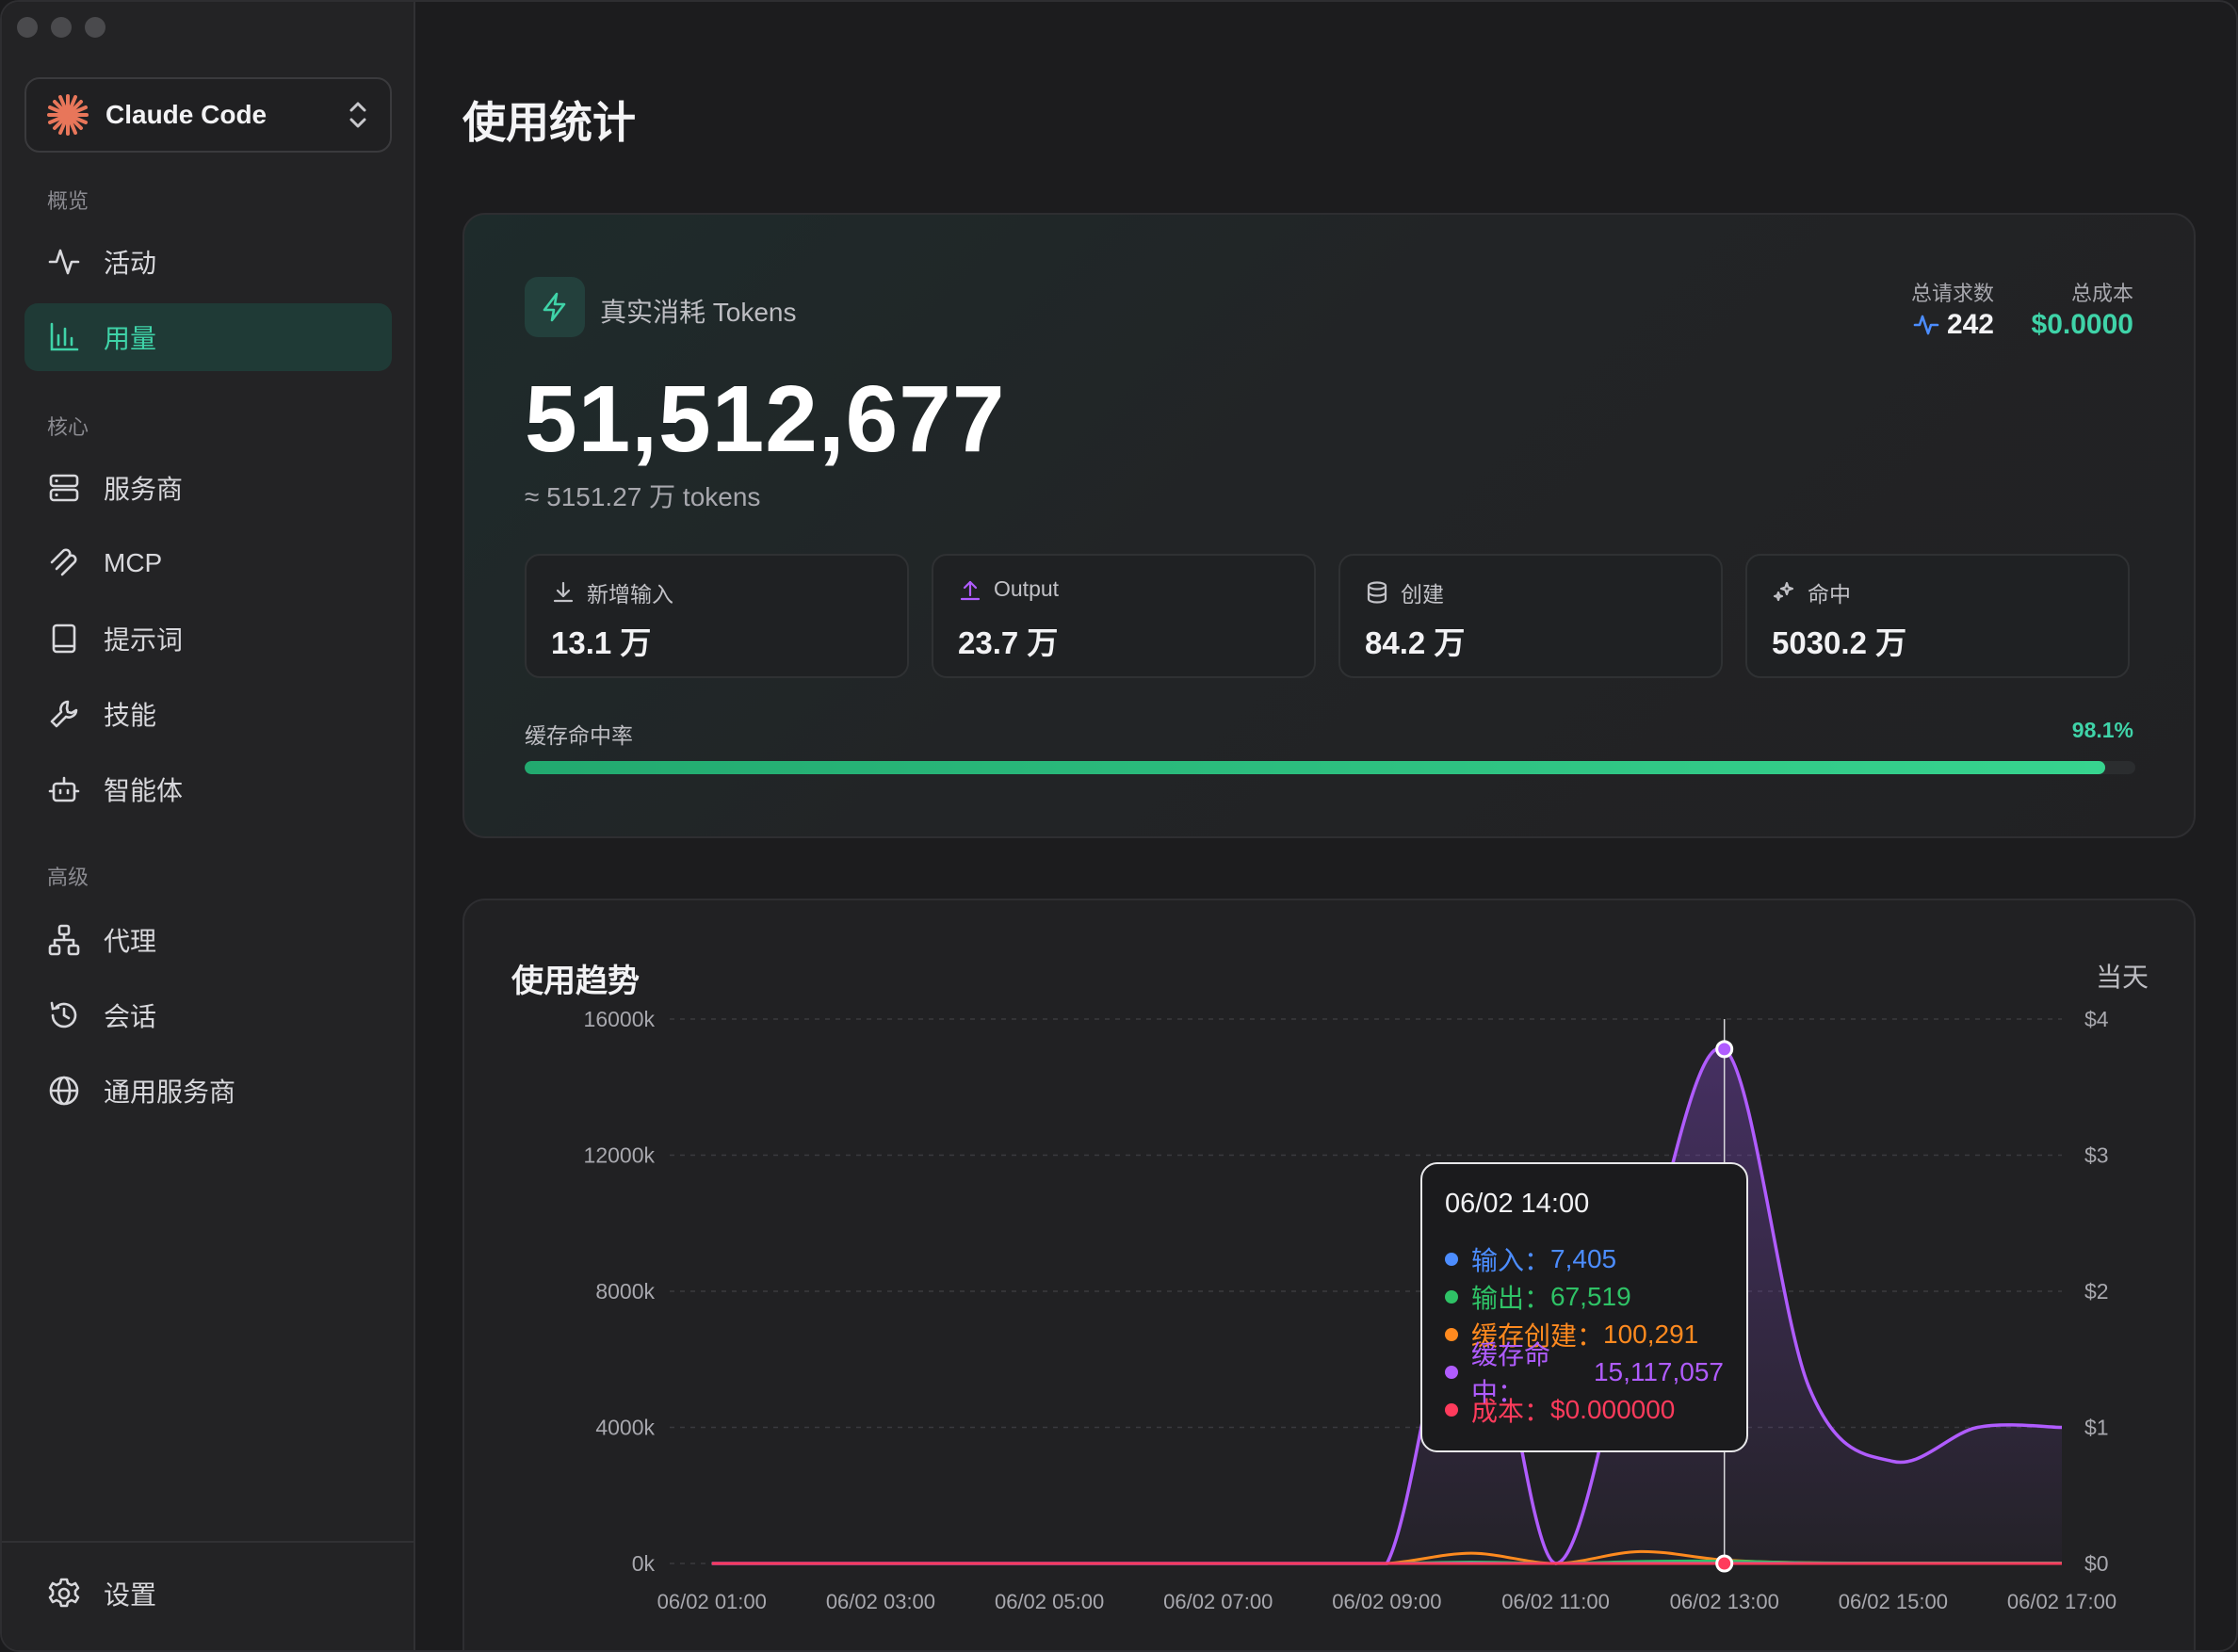 The height and width of the screenshot is (1652, 2238). I want to click on group-label-overview: 概览, so click(68, 201).